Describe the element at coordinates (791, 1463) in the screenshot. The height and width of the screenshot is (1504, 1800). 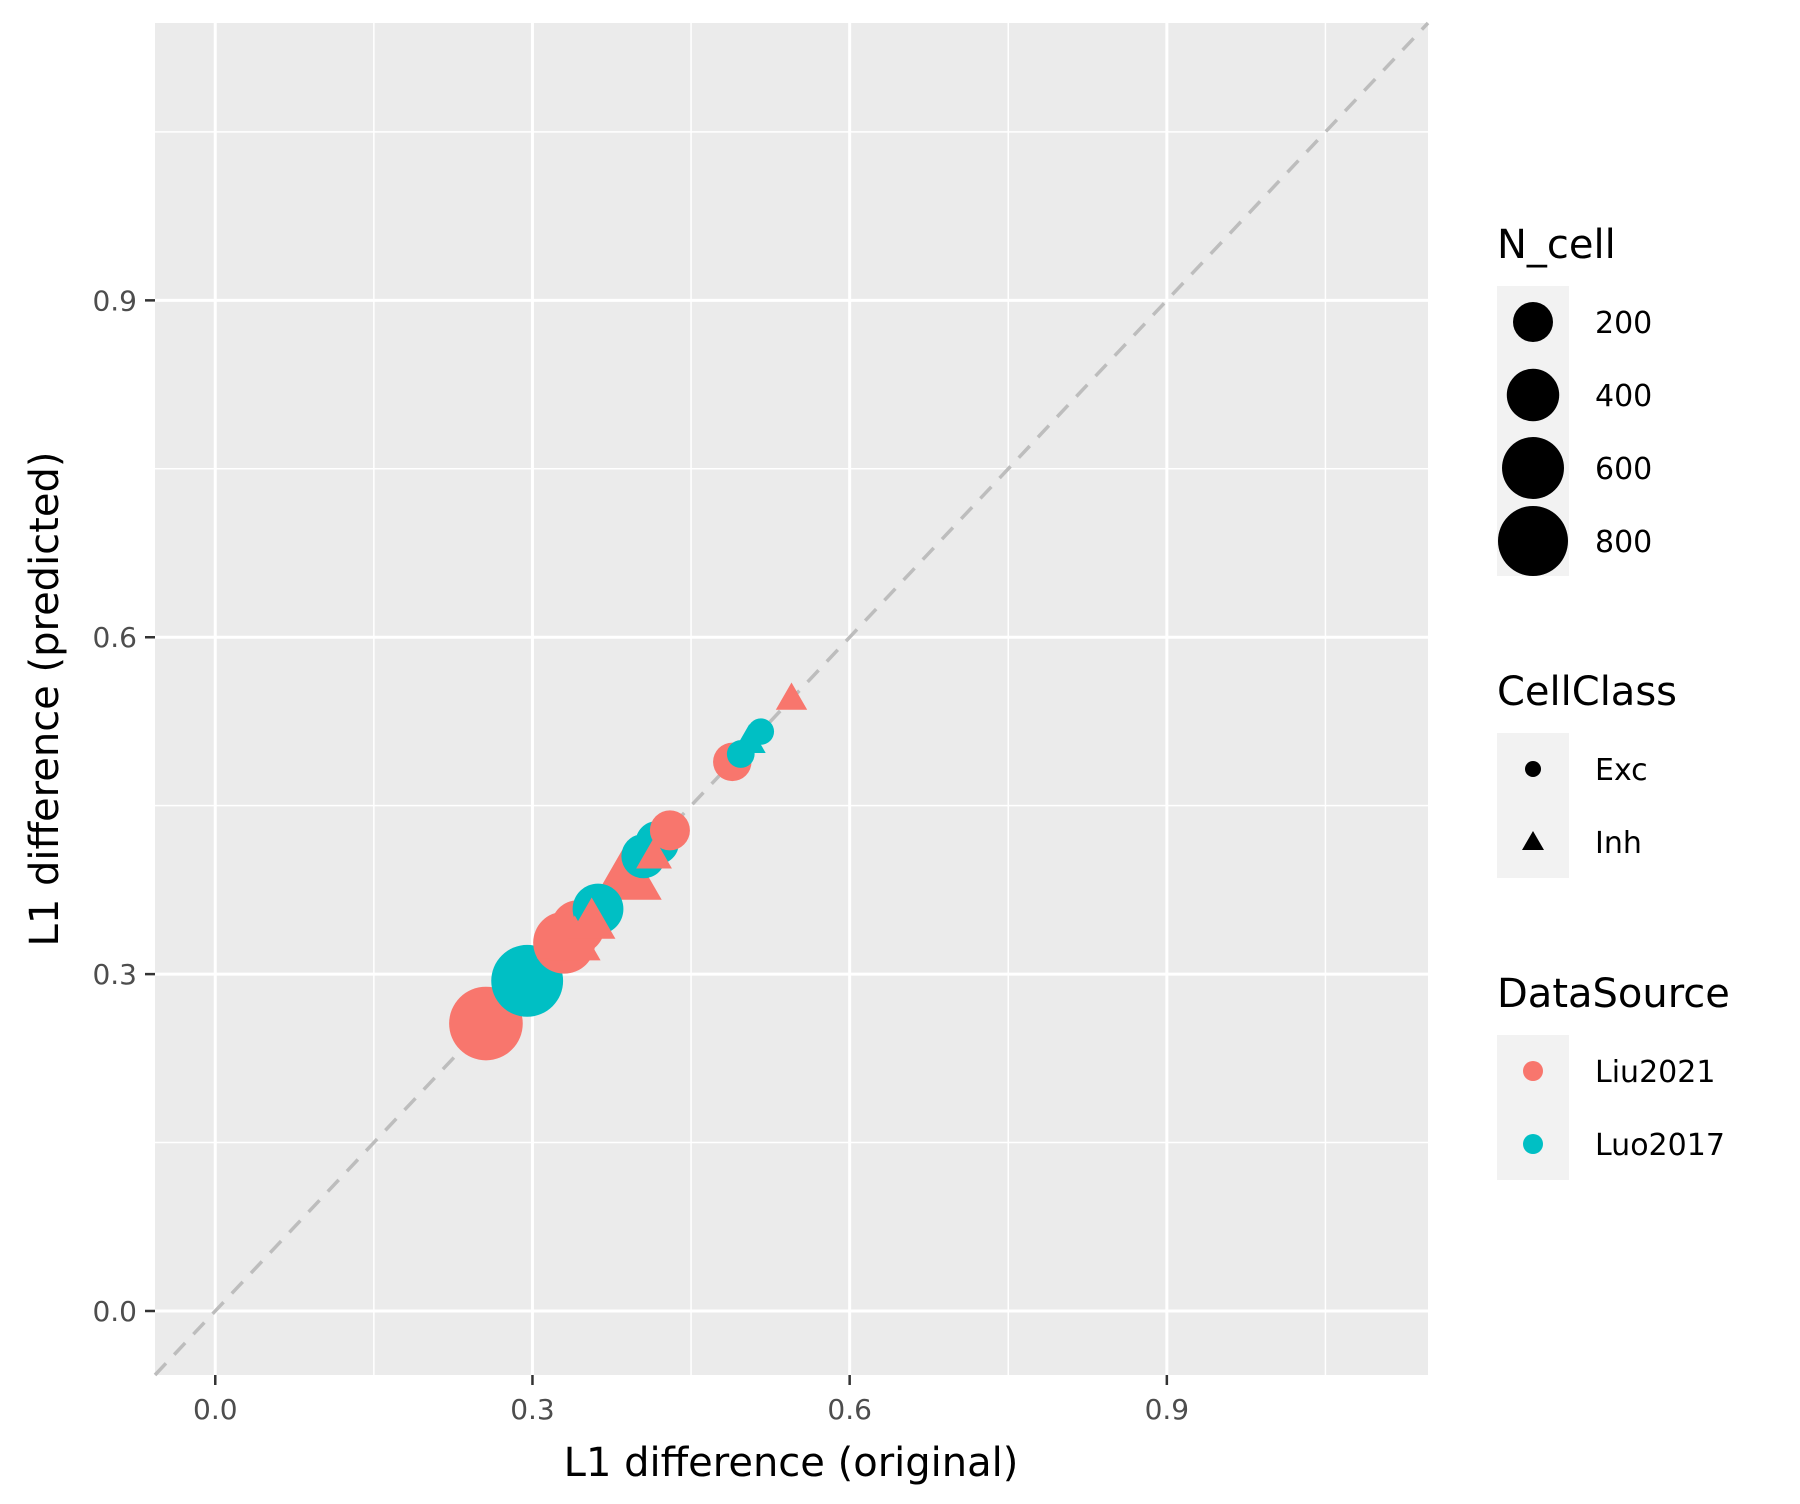
I see `x-axis-title: L1 difference (original)` at that location.